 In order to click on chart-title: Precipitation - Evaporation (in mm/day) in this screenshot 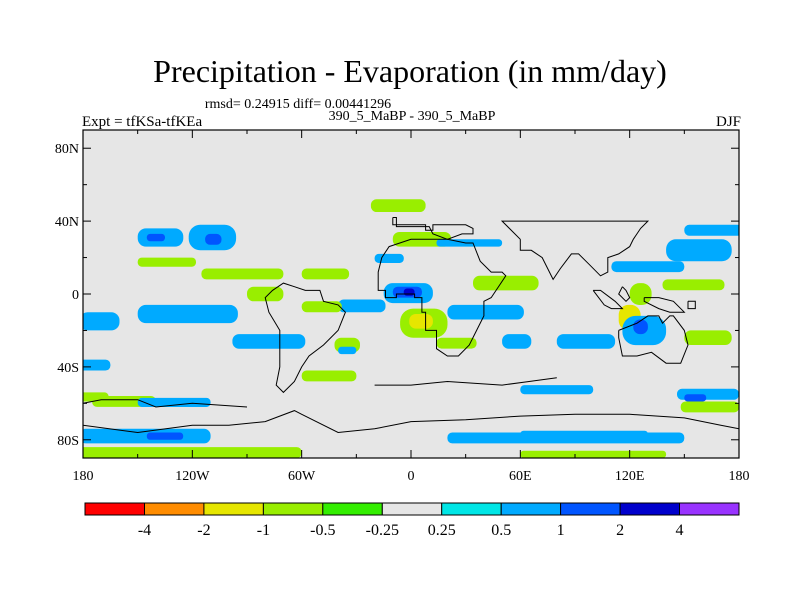, I will do `click(410, 71)`.